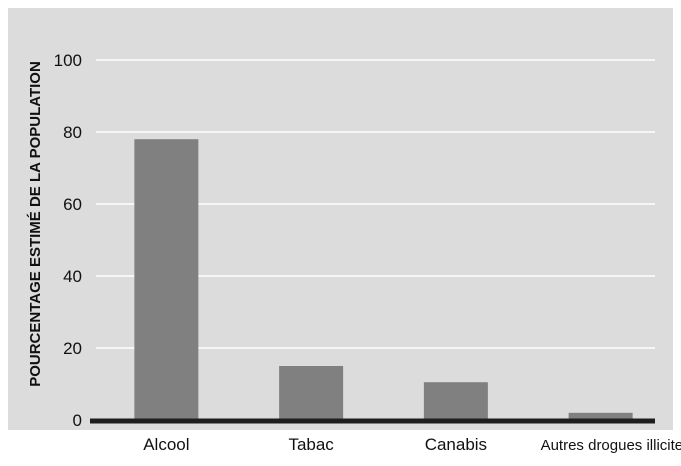  What do you see at coordinates (611, 445) in the screenshot?
I see `x-tick-label: Autres drogues illicites` at bounding box center [611, 445].